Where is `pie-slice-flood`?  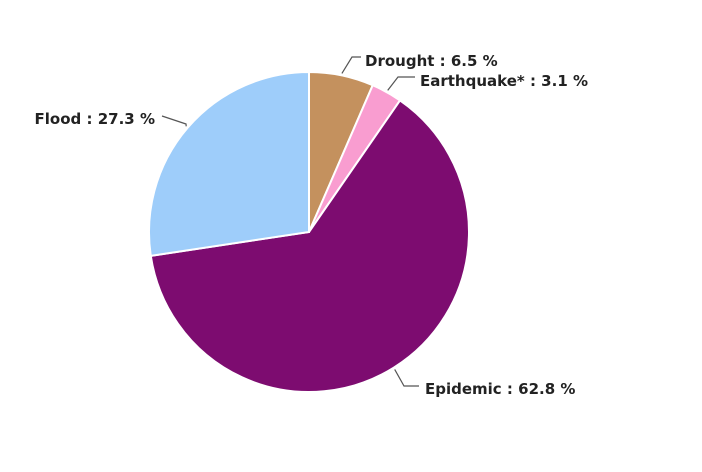
pie-slice-flood is located at coordinates (229, 163).